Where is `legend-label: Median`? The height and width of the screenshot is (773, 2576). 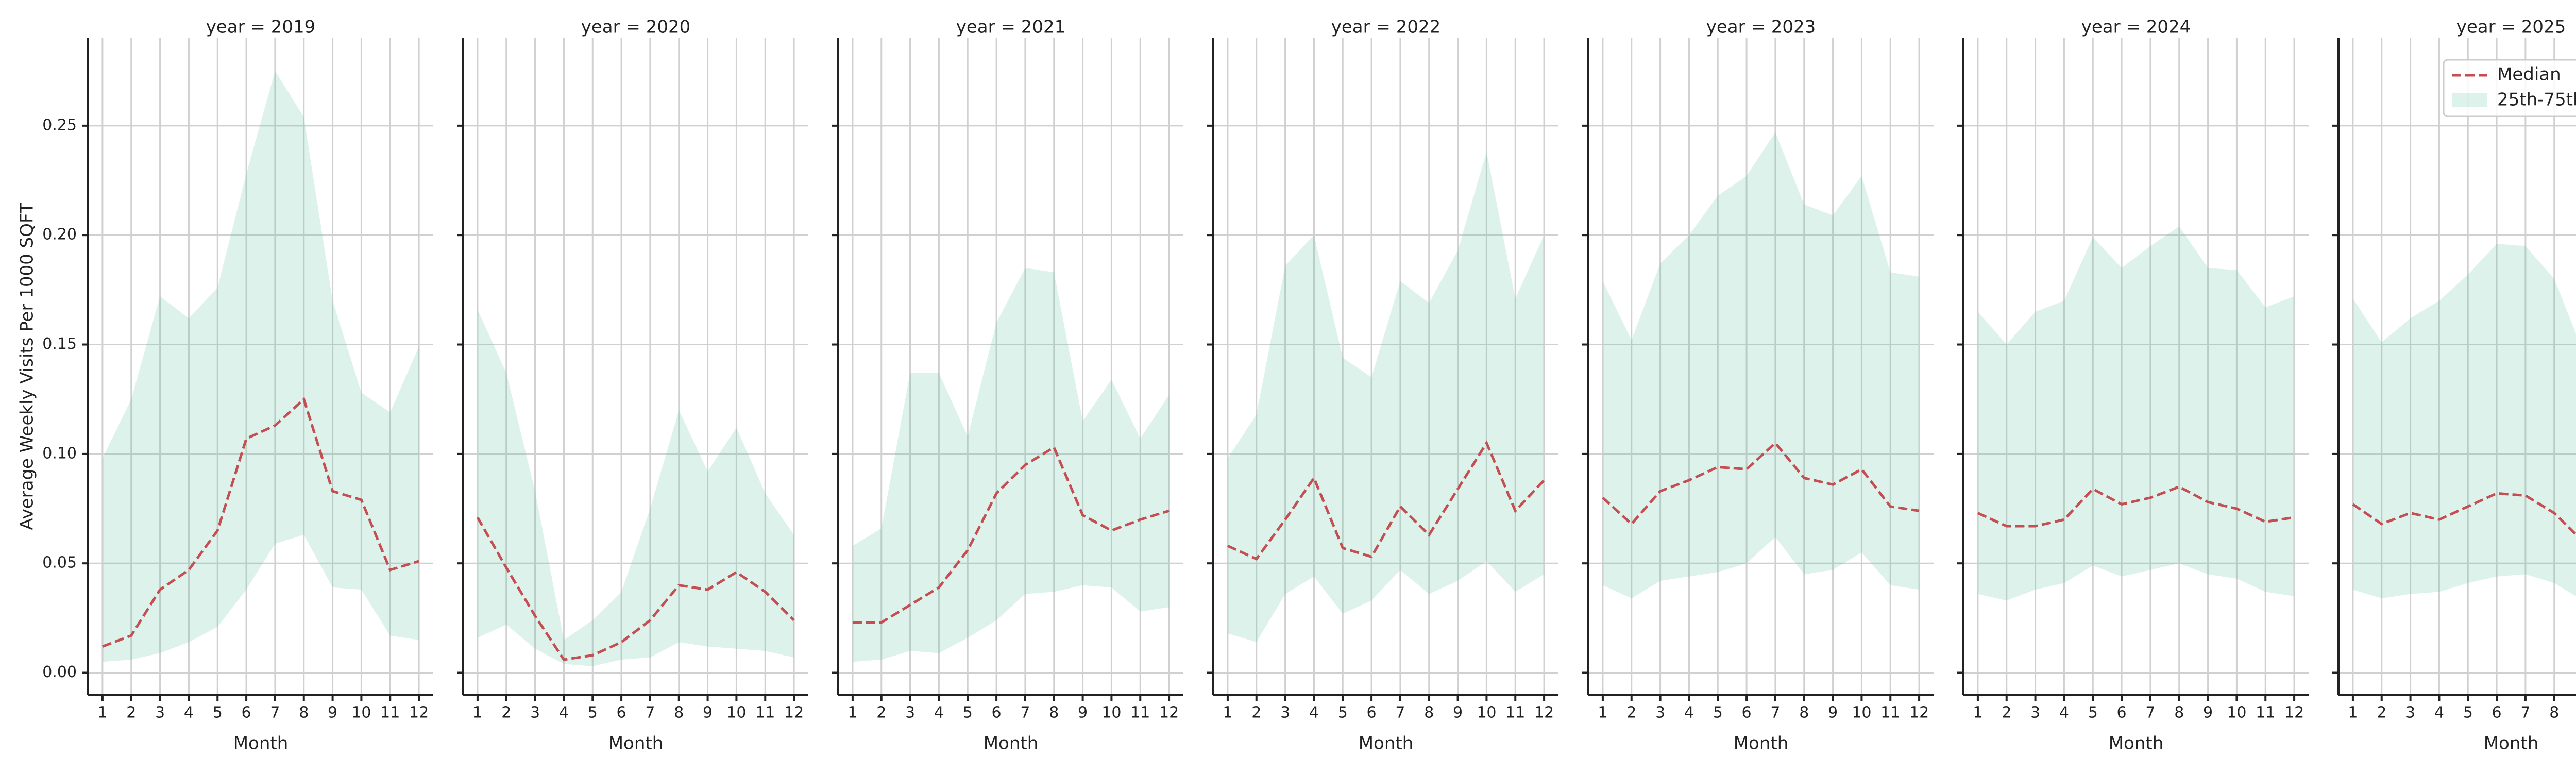
legend-label: Median is located at coordinates (2529, 74).